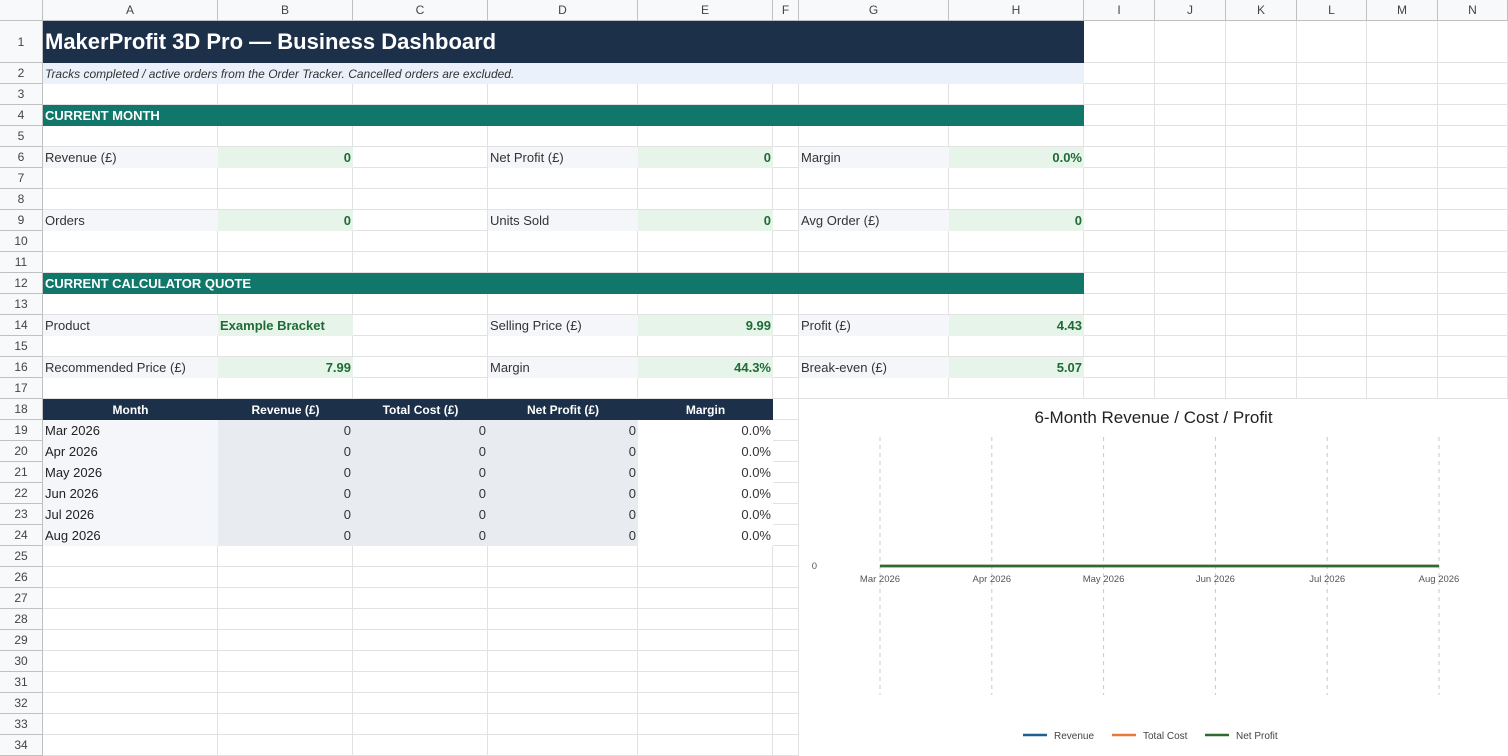  I want to click on row-header-2: 2, so click(21, 73).